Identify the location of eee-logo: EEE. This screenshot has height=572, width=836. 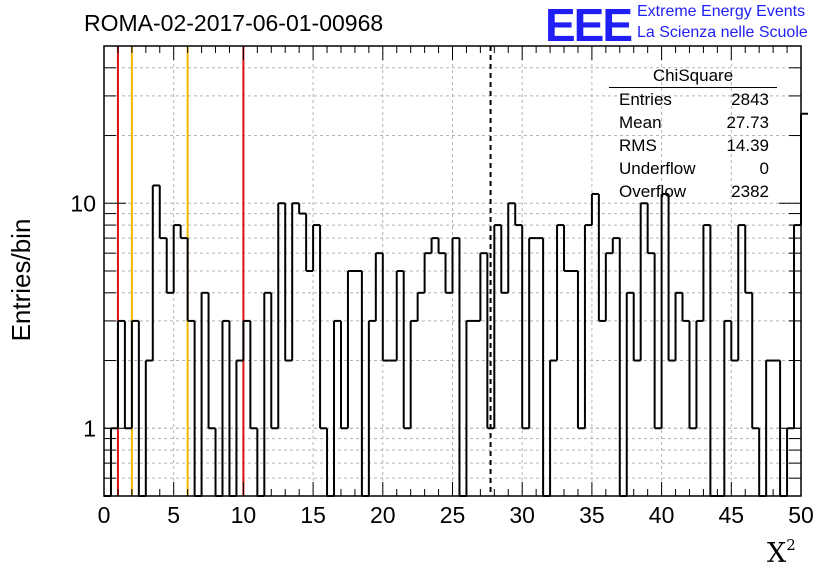
(589, 25).